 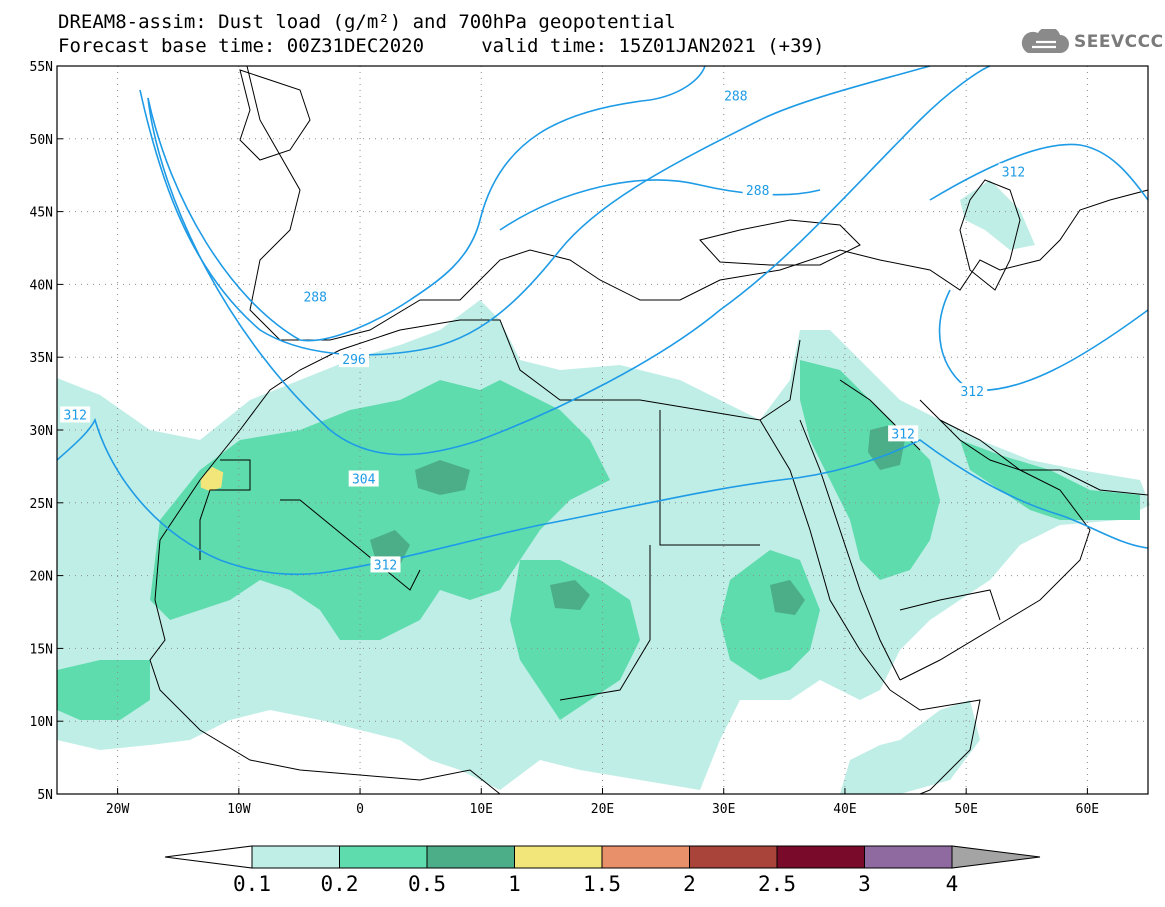 I want to click on lon-tick-label: 10E, so click(x=481, y=809).